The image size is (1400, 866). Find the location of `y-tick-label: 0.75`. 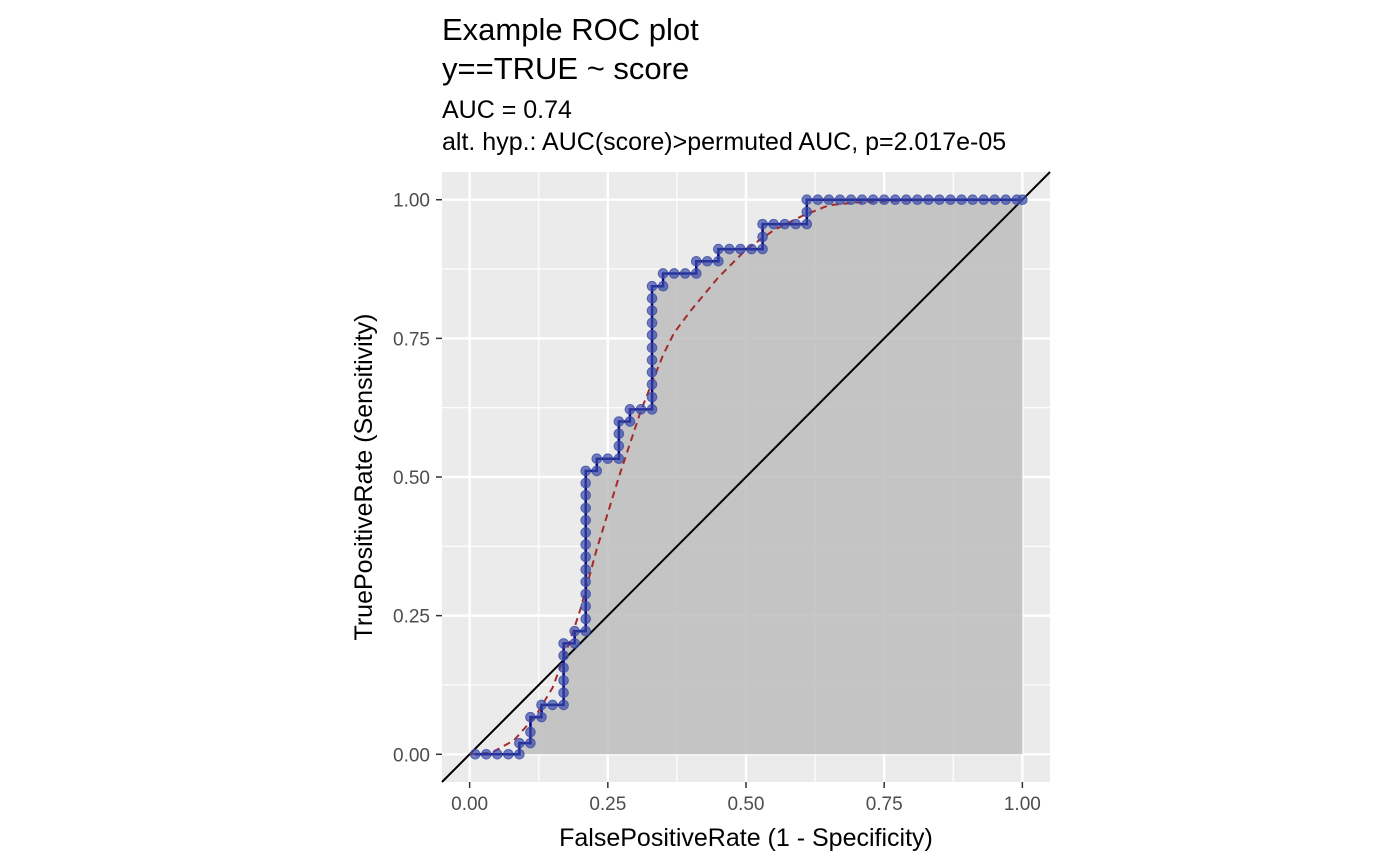

y-tick-label: 0.75 is located at coordinates (411, 339).